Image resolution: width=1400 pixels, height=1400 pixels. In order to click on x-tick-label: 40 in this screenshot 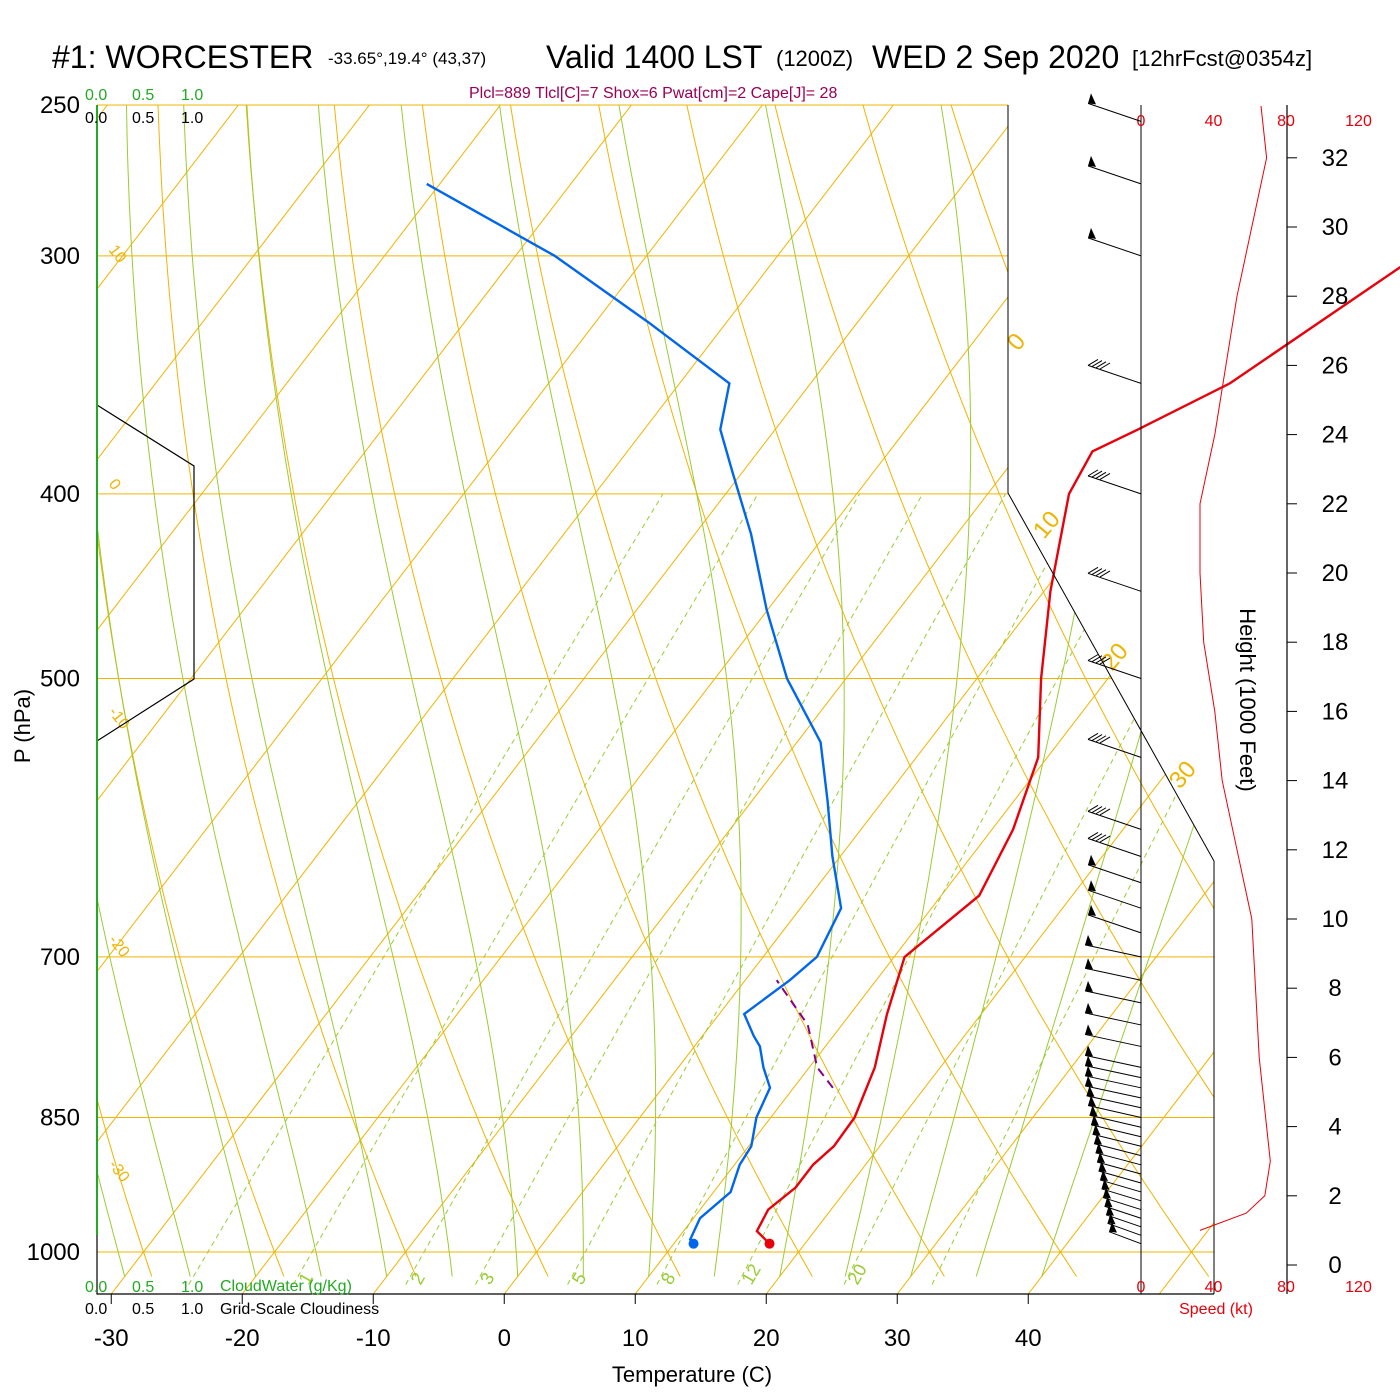, I will do `click(1028, 1338)`.